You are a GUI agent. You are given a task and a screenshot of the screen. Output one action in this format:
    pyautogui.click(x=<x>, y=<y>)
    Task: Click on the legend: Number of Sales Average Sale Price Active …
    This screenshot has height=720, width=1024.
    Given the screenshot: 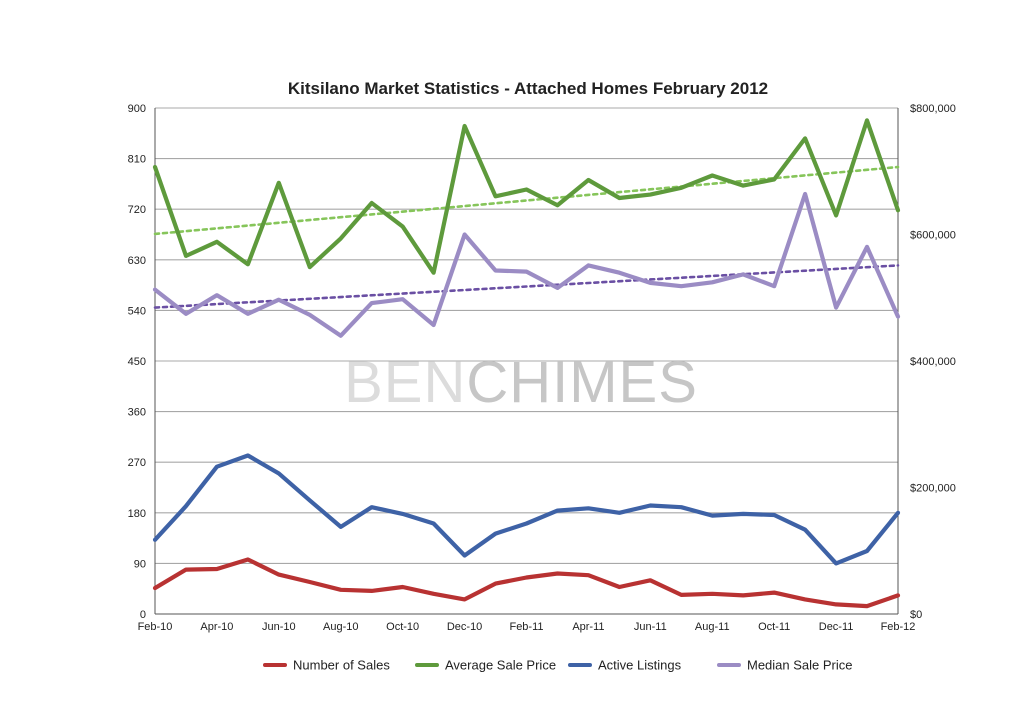 What is the action you would take?
    pyautogui.click(x=558, y=665)
    